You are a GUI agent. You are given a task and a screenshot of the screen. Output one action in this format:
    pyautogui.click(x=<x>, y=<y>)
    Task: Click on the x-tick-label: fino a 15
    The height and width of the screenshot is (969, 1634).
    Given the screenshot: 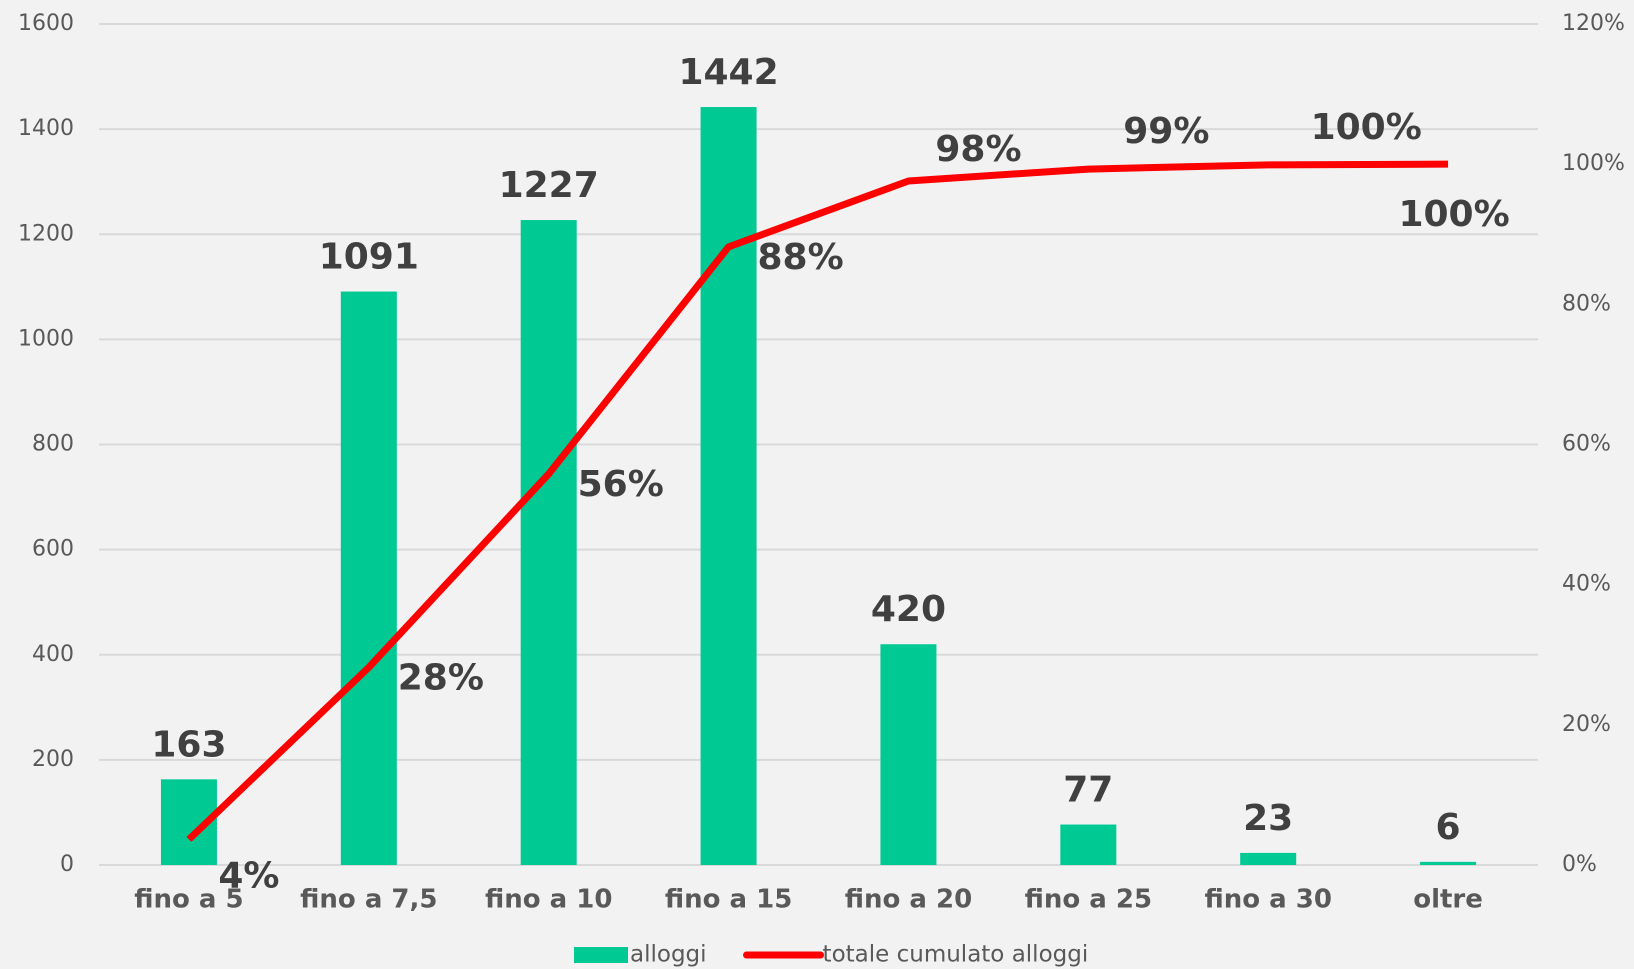 What is the action you would take?
    pyautogui.click(x=728, y=900)
    